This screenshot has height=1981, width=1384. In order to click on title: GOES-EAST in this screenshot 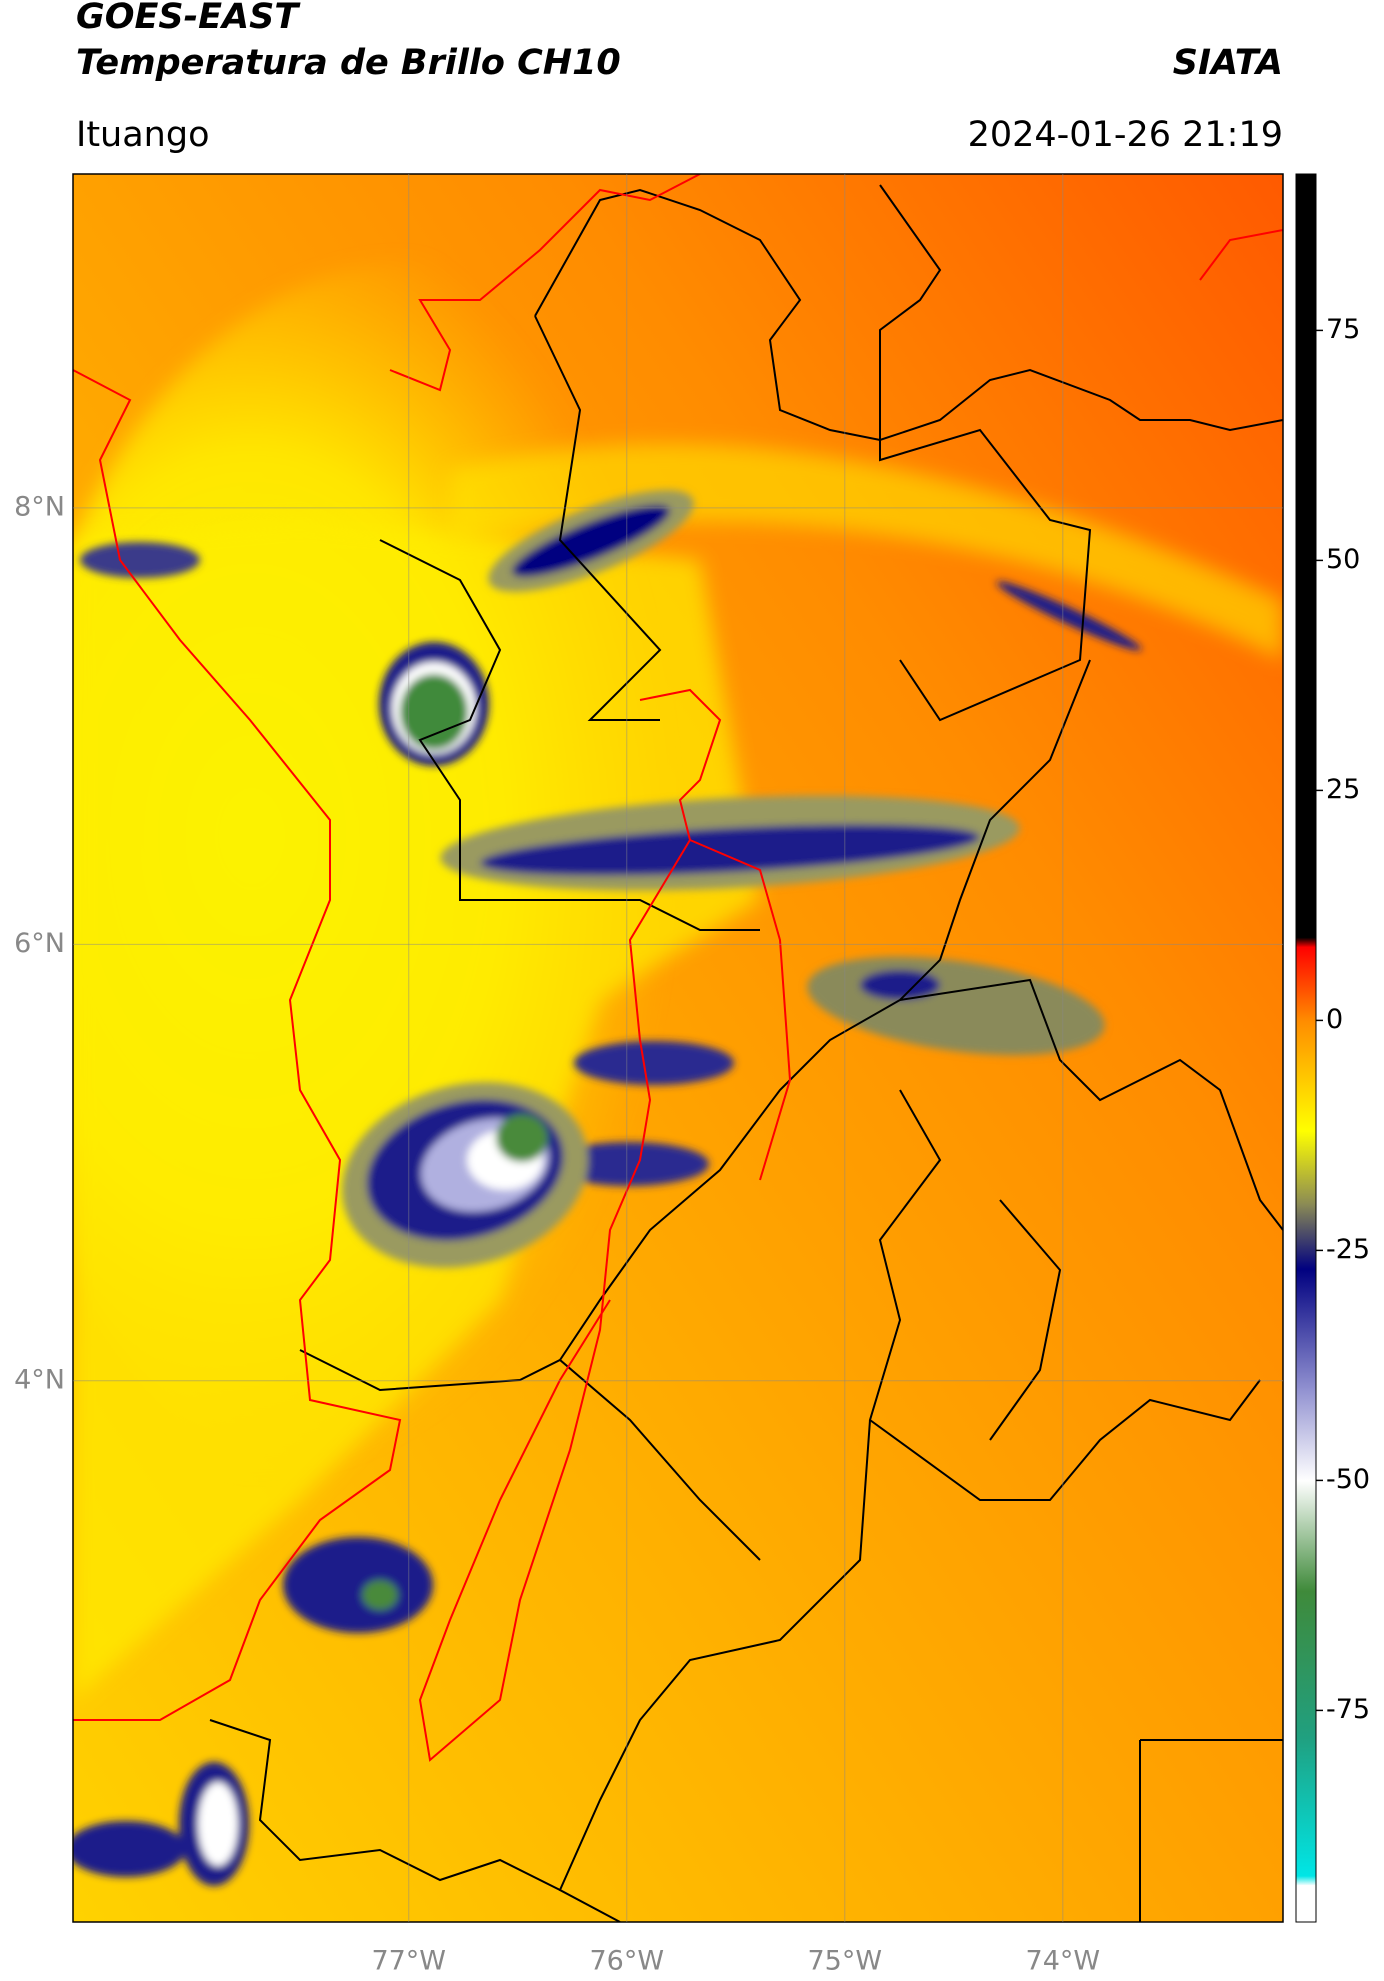, I will do `click(188, 18)`.